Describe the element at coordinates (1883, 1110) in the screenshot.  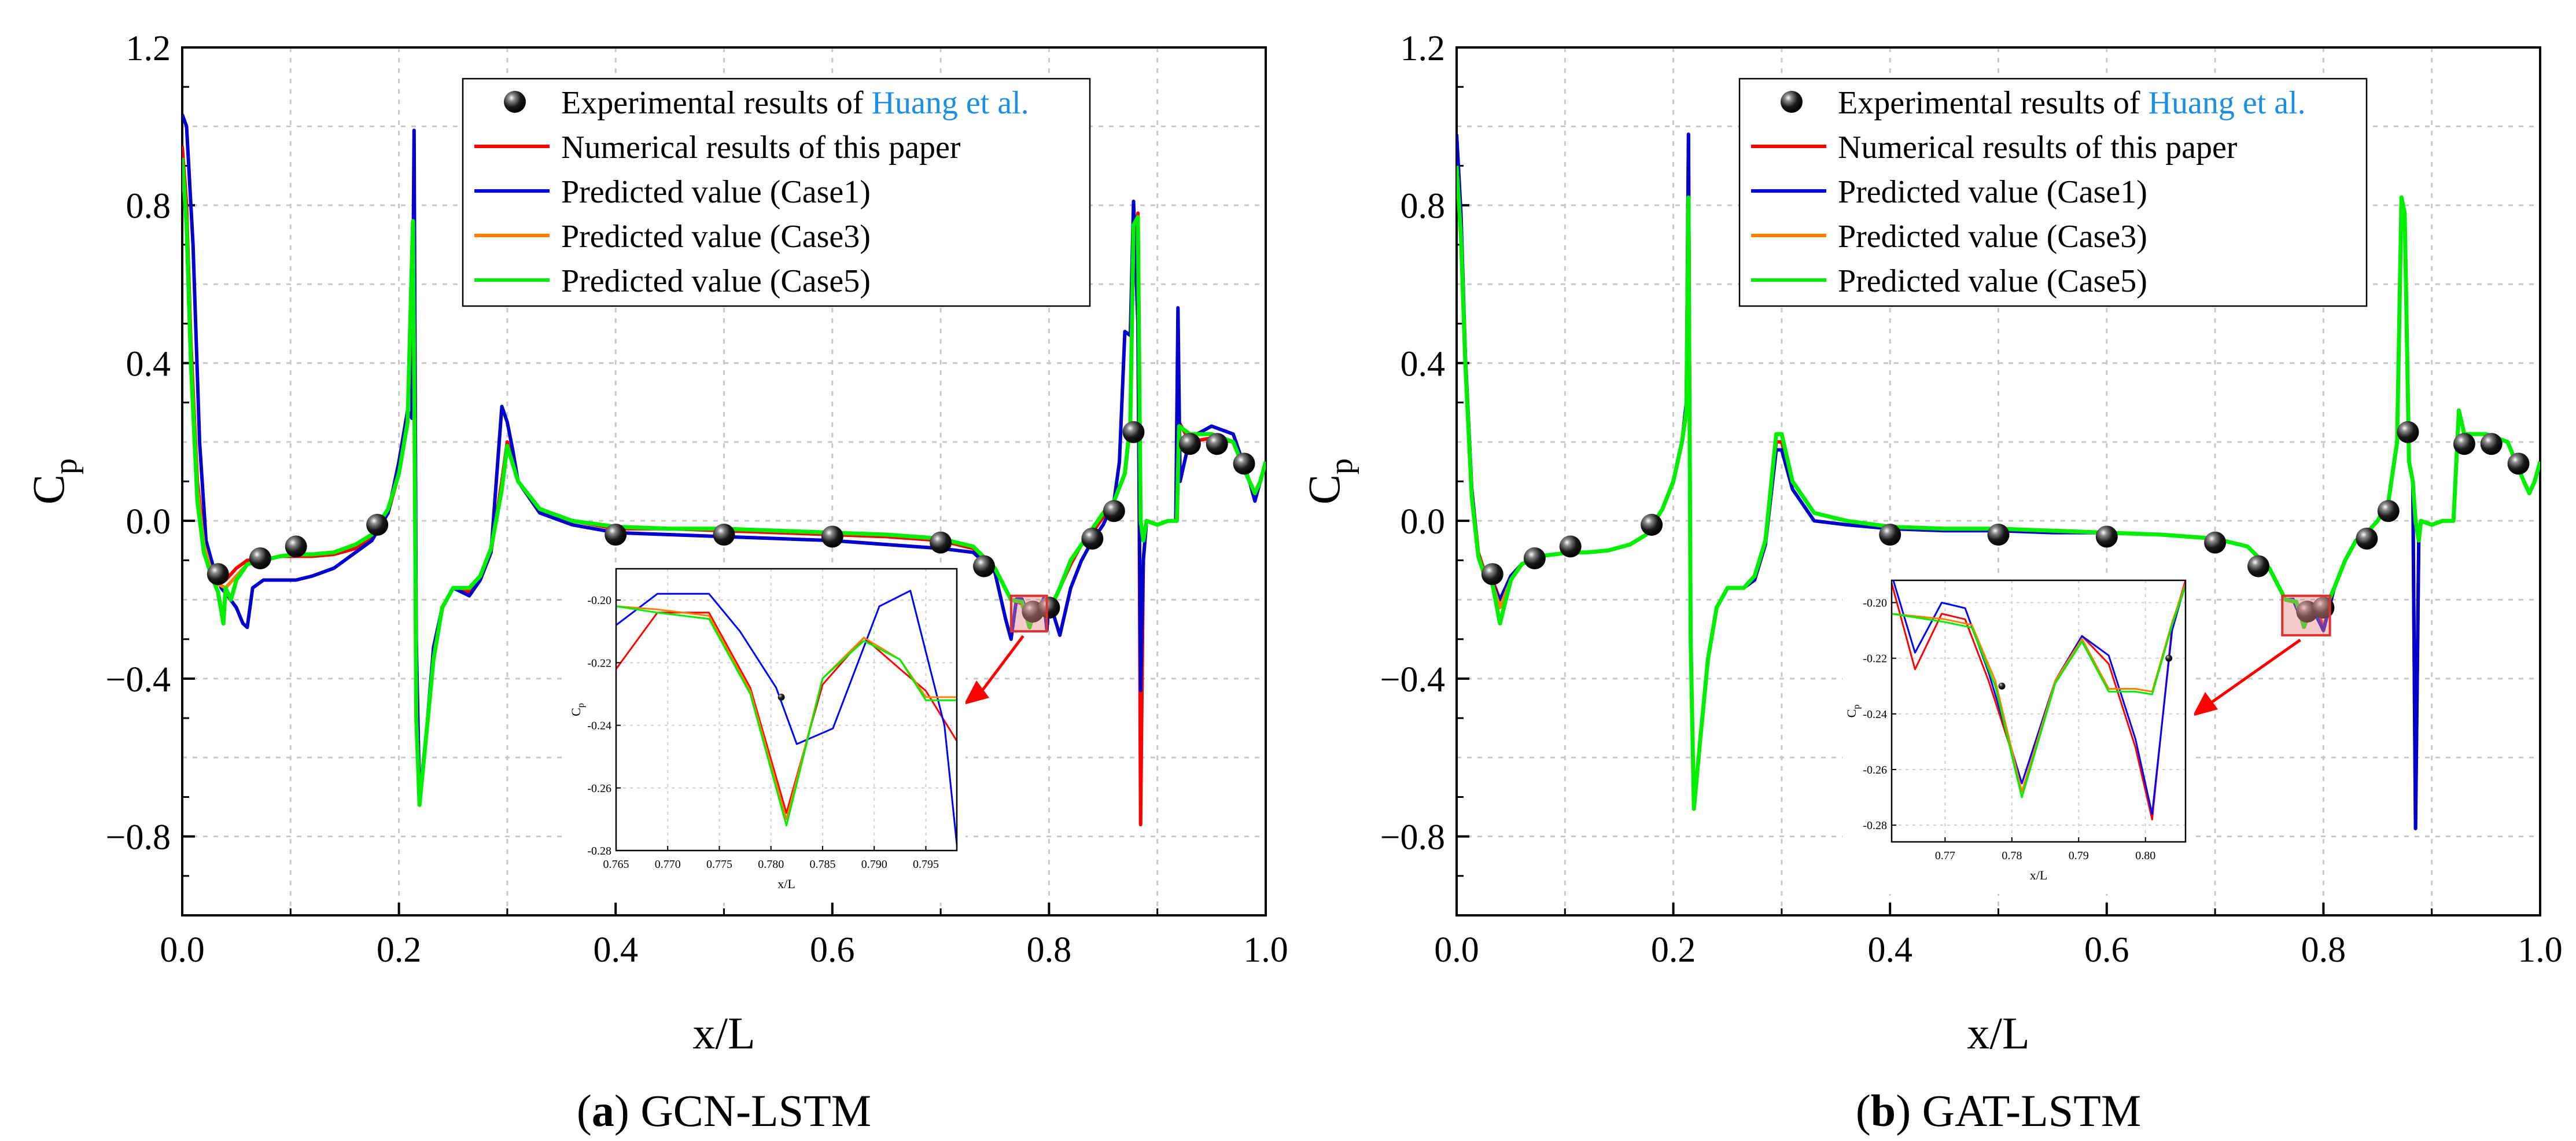
I see `caption-letter: b` at that location.